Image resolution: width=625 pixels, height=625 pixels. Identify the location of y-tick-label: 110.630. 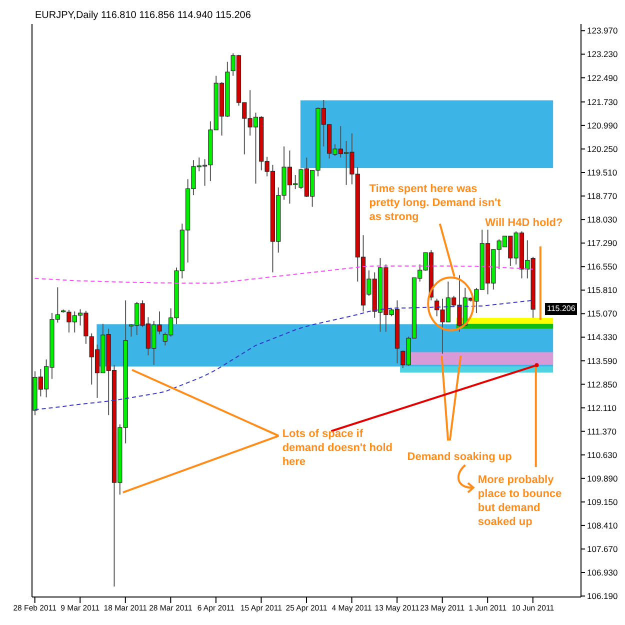
(602, 455).